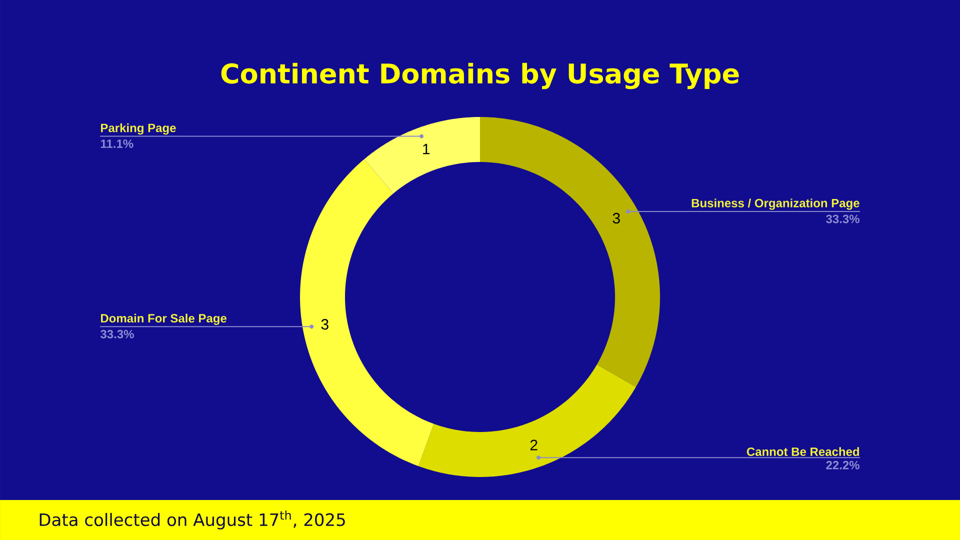  What do you see at coordinates (192, 520) in the screenshot?
I see `text: Data collected on August 17$^{th}$, 2025` at bounding box center [192, 520].